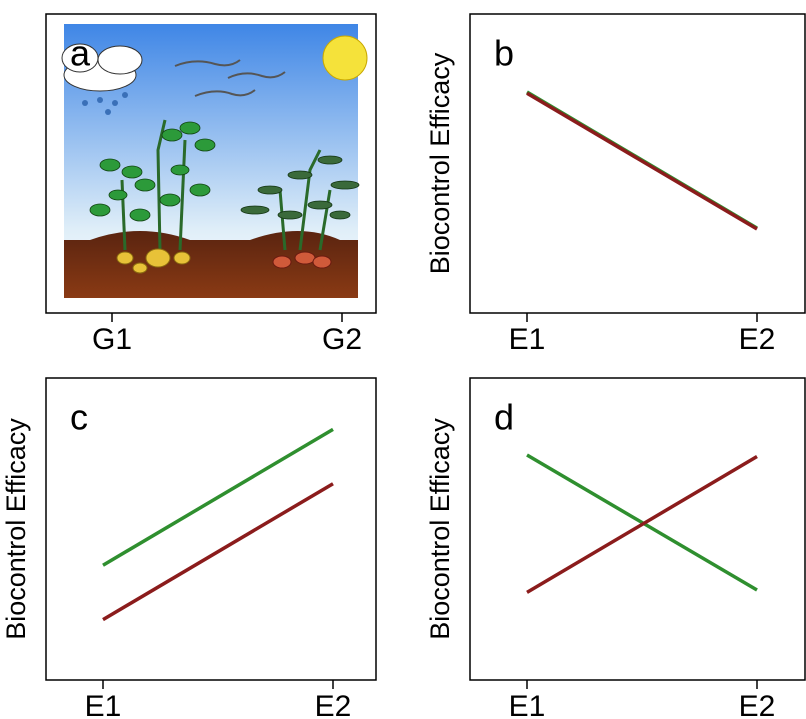 The image size is (806, 719). Describe the element at coordinates (342, 339) in the screenshot. I see `x-tick-label: G2` at that location.